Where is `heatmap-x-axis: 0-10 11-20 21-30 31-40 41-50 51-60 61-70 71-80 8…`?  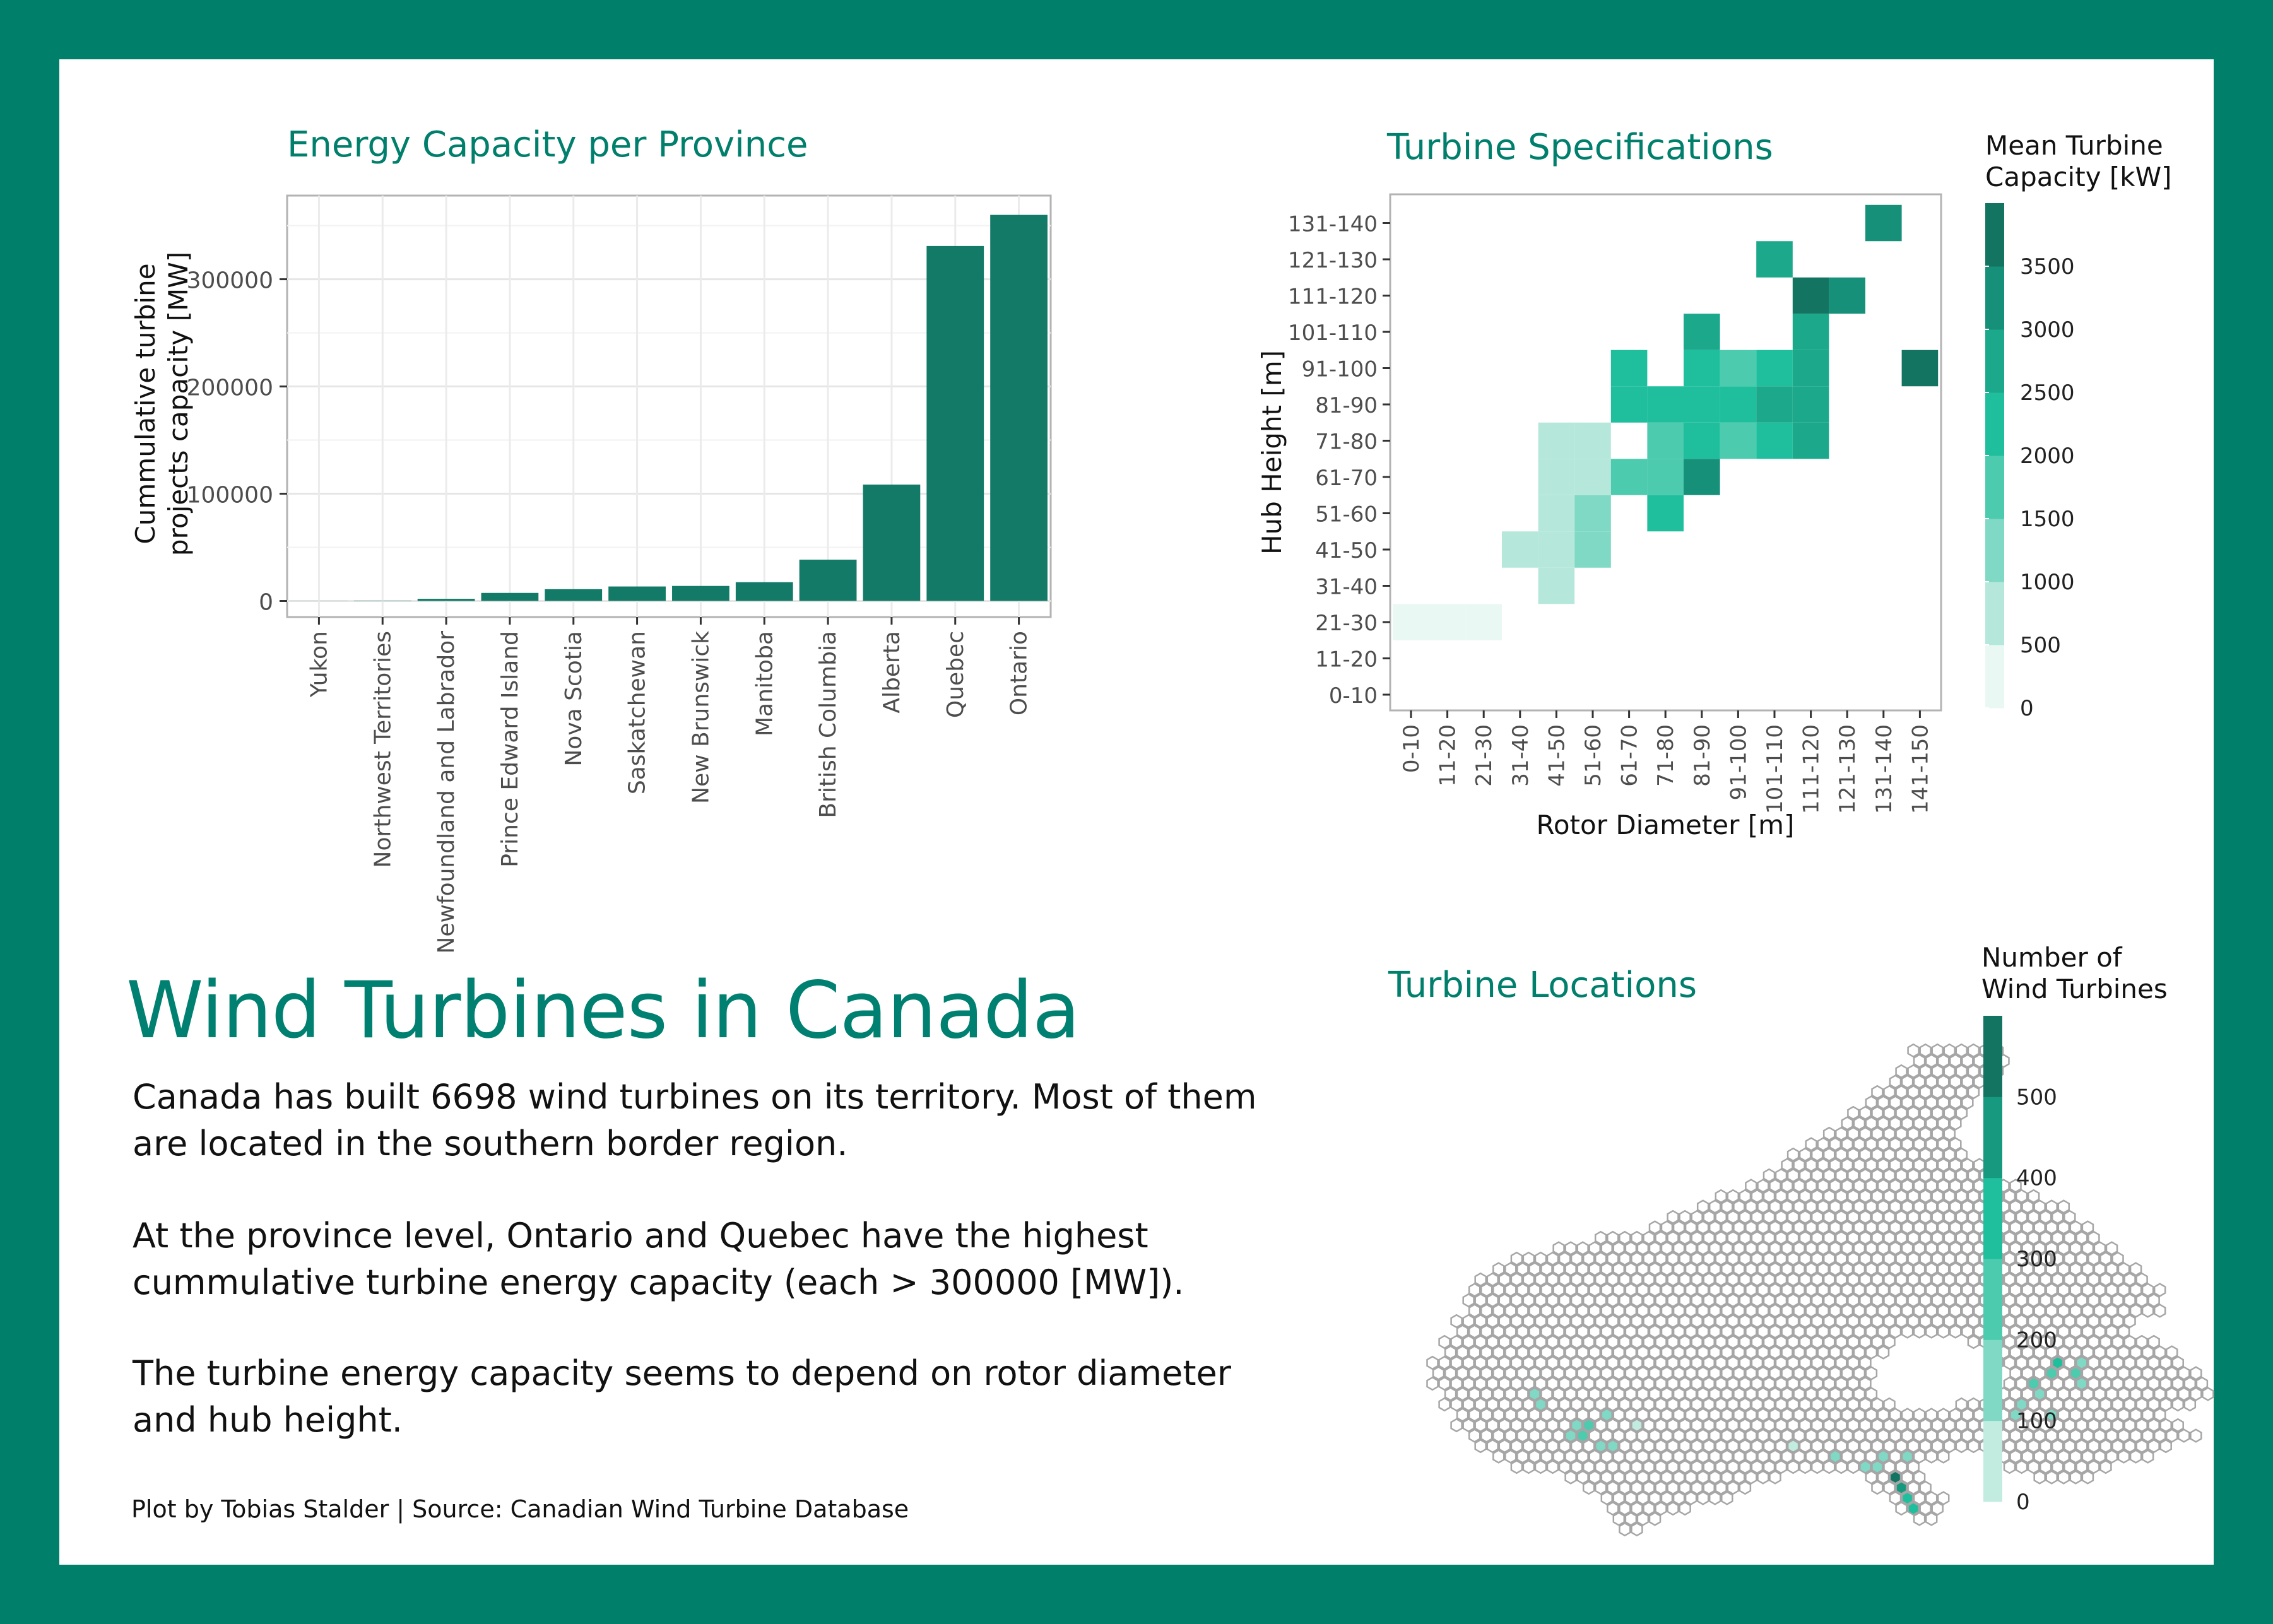 heatmap-x-axis: 0-10 11-20 21-30 31-40 41-50 51-60 61-70 71-80 8… is located at coordinates (1666, 762).